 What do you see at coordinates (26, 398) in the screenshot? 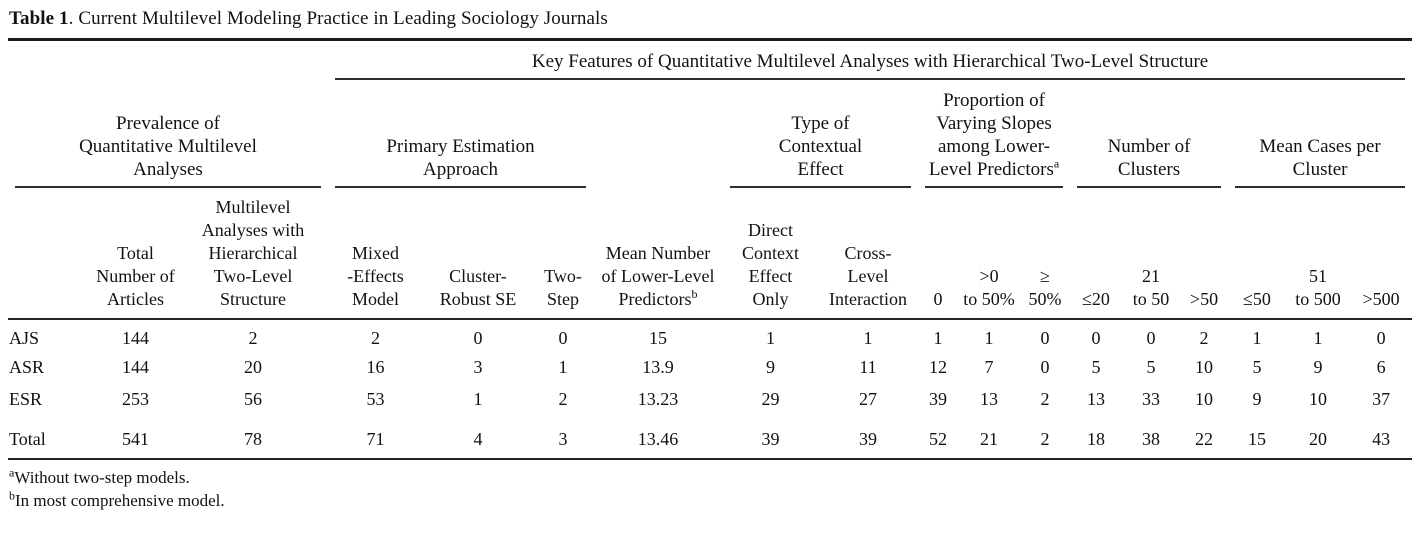
I see `row-label: ESR` at bounding box center [26, 398].